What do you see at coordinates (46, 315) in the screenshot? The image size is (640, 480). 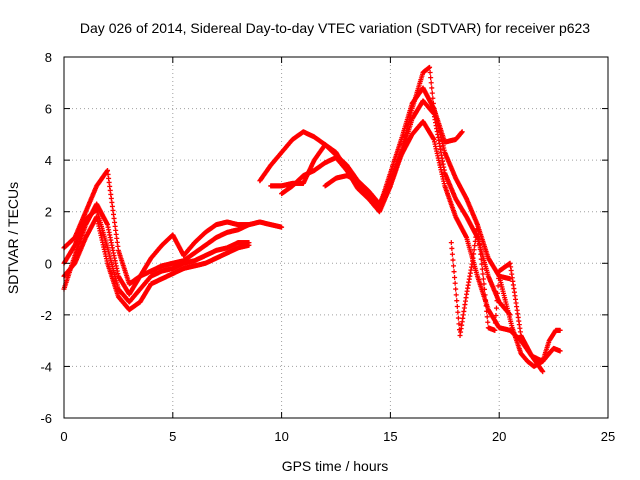 I see `y-tick-label: -2` at bounding box center [46, 315].